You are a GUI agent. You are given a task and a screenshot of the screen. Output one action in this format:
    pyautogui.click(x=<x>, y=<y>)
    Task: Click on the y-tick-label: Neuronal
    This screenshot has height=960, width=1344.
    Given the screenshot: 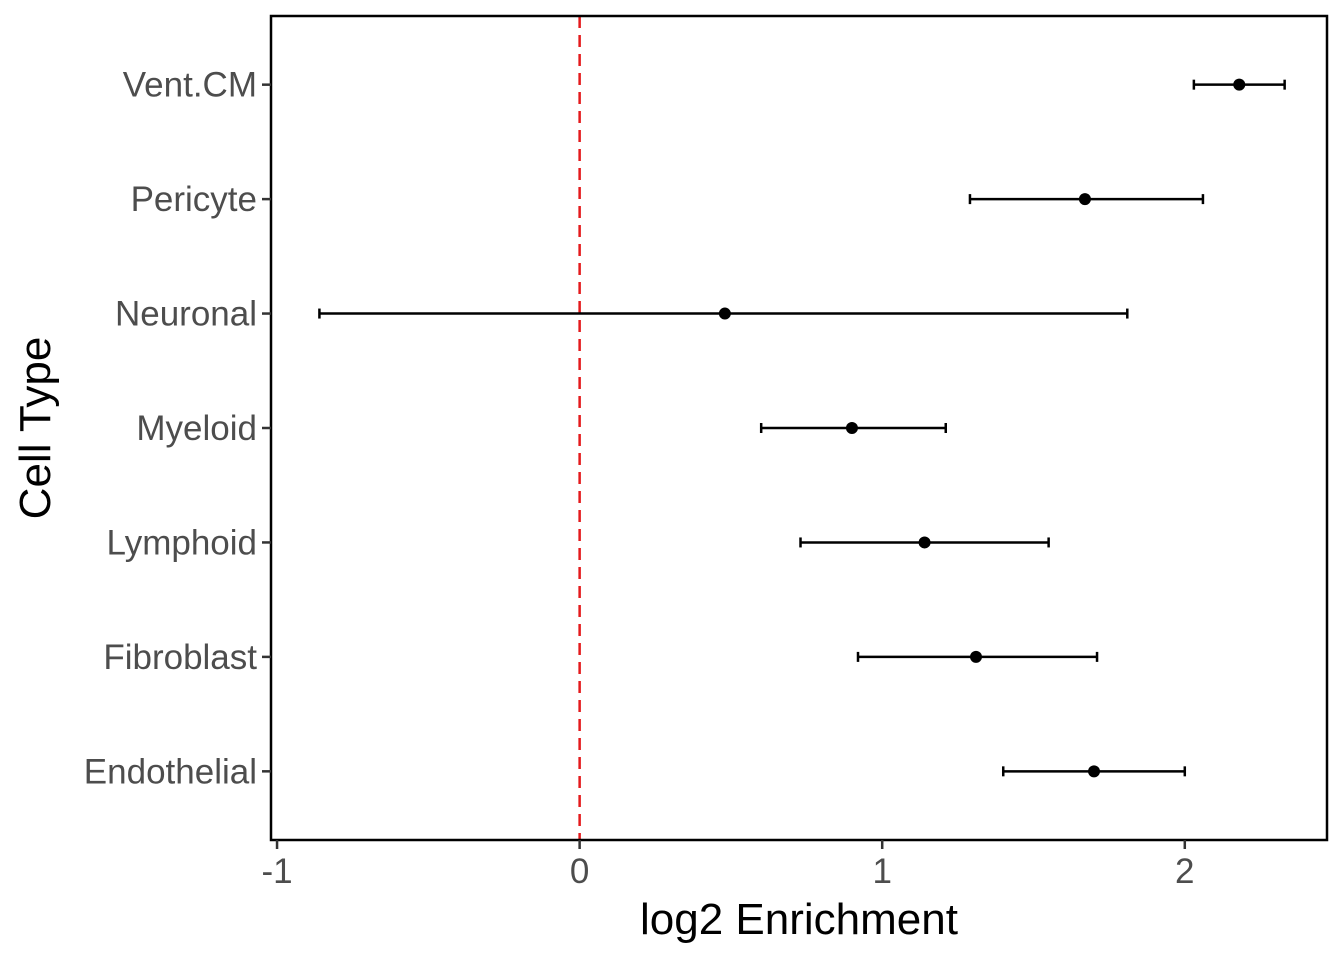 What is the action you would take?
    pyautogui.click(x=186, y=314)
    